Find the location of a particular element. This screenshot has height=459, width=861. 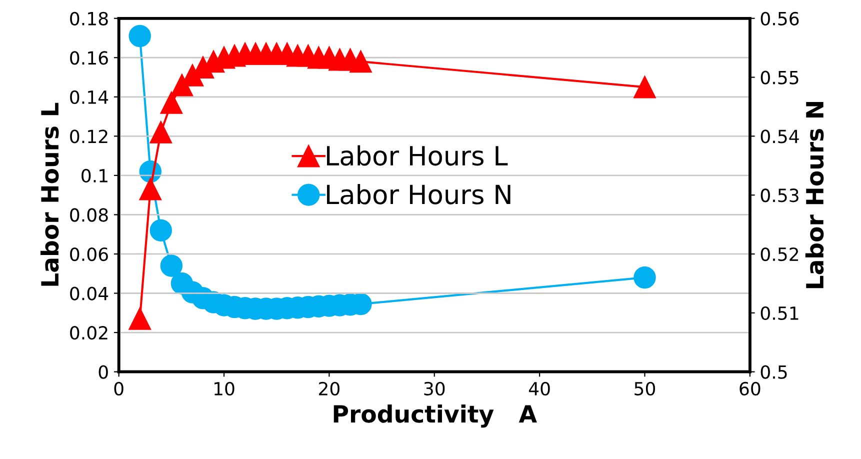

y-tick-label: 0.1 is located at coordinates (95, 175).